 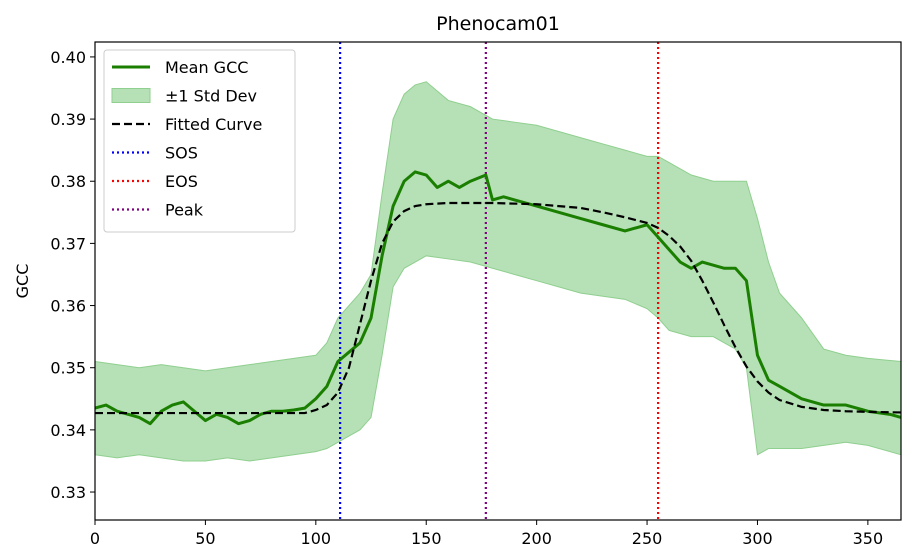 I want to click on y-tick-label: 0.38, so click(x=68, y=181).